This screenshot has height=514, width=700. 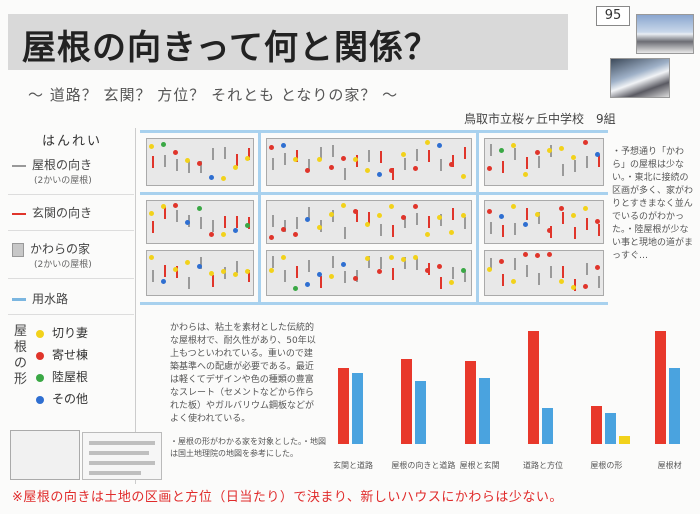 What do you see at coordinates (543, 465) in the screenshot?
I see `chart-category-label: 道路と方位` at bounding box center [543, 465].